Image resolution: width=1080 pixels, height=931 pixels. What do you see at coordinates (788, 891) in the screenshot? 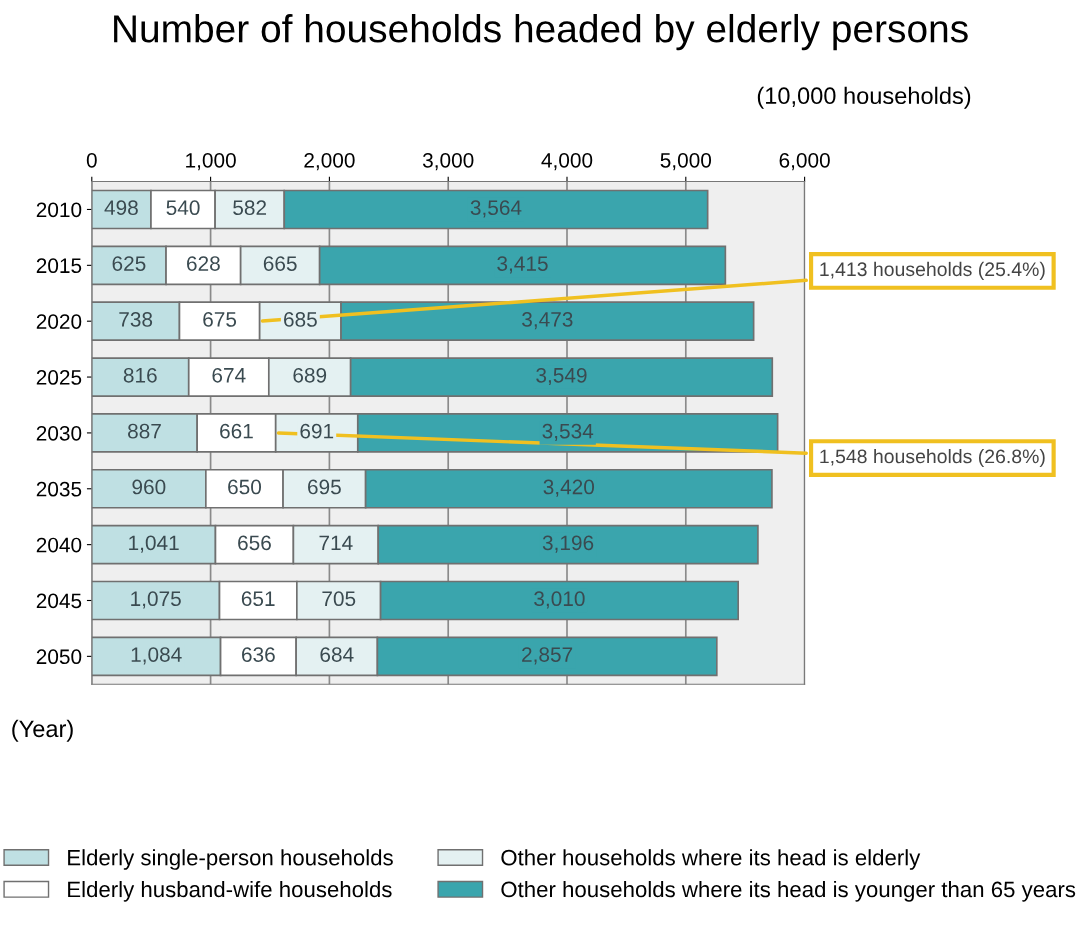
I see `legend-label: Other households where its head is younger than 65 years` at bounding box center [788, 891].